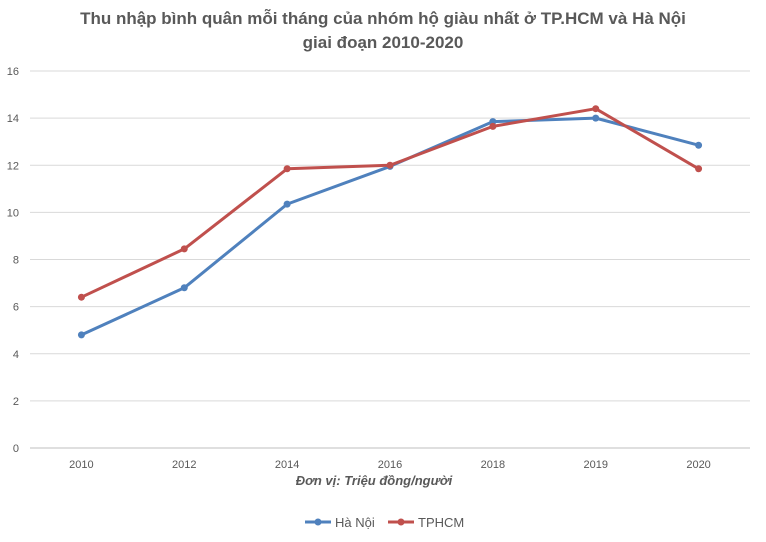 This screenshot has width=766, height=542. Describe the element at coordinates (493, 465) in the screenshot. I see `x-tick-label: 2018` at that location.